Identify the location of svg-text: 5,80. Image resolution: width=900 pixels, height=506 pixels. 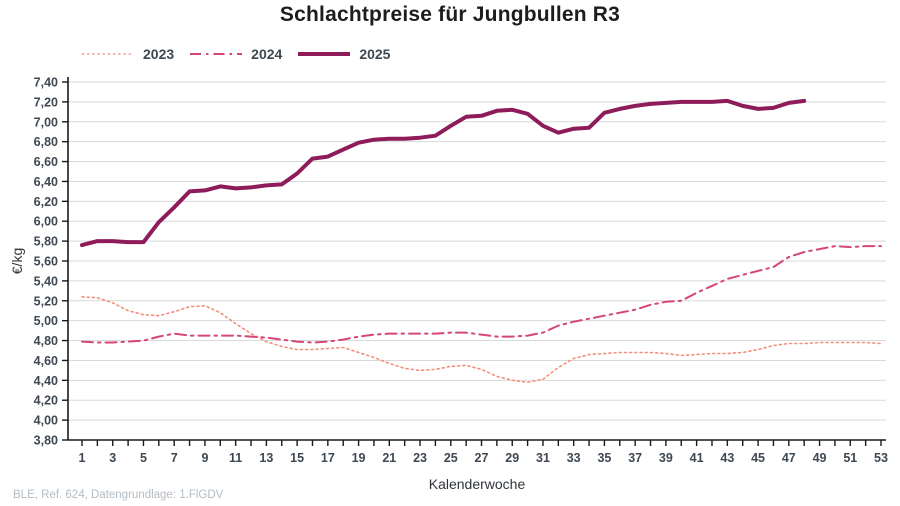
(46, 242).